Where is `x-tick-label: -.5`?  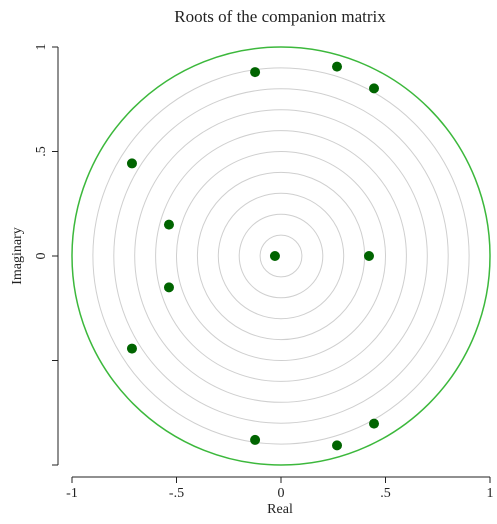
x-tick-label: -.5 is located at coordinates (176, 493).